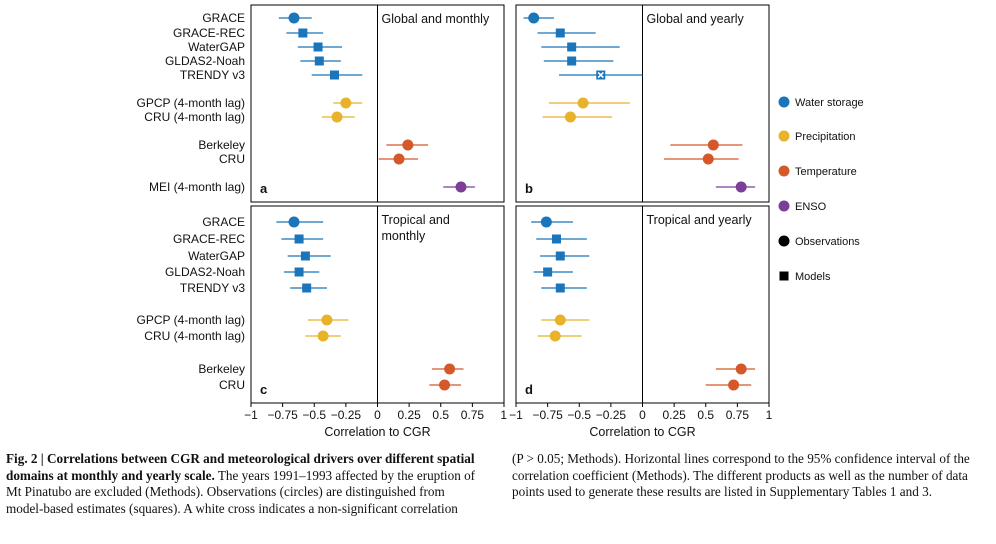 The image size is (996, 544). What do you see at coordinates (829, 103) in the screenshot?
I see `legend-label: Water storage` at bounding box center [829, 103].